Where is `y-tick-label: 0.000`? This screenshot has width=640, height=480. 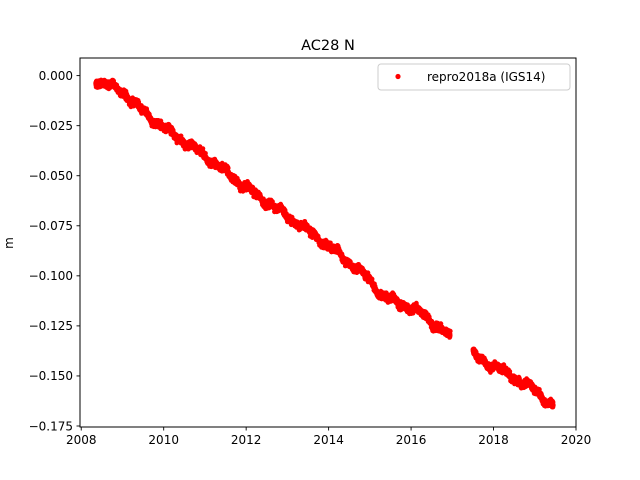 y-tick-label: 0.000 is located at coordinates (56, 76).